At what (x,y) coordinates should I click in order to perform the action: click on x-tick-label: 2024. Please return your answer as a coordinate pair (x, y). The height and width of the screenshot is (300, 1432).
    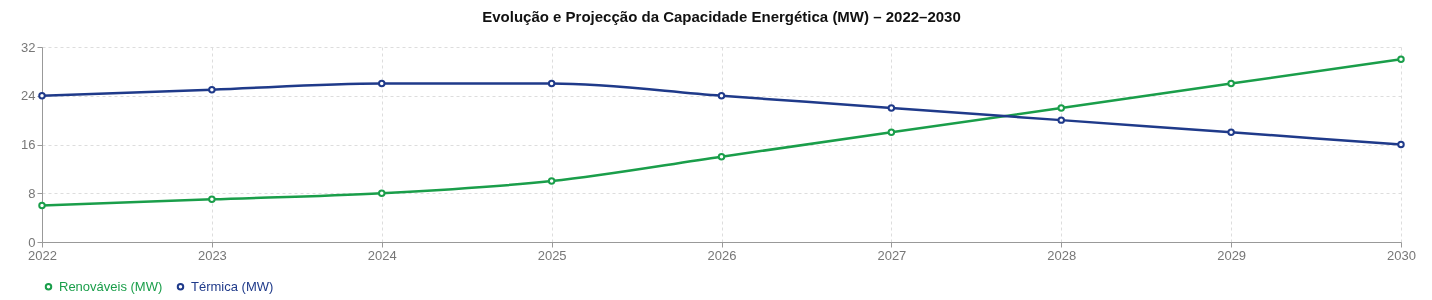
    Looking at the image, I should click on (382, 255).